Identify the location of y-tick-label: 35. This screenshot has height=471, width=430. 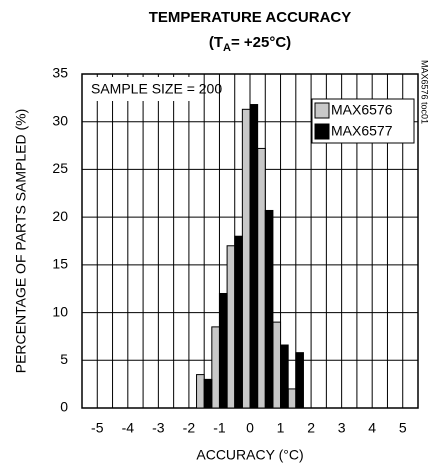
(60, 73).